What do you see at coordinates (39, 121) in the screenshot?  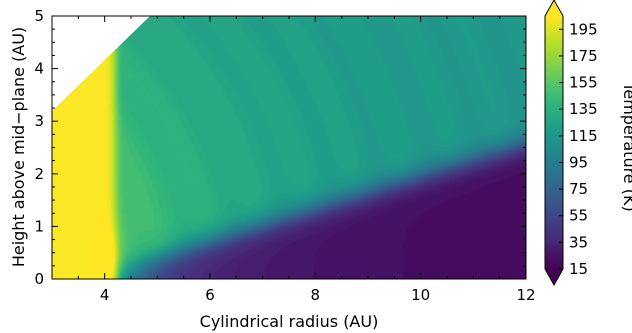 I see `y-tick-label: 3` at bounding box center [39, 121].